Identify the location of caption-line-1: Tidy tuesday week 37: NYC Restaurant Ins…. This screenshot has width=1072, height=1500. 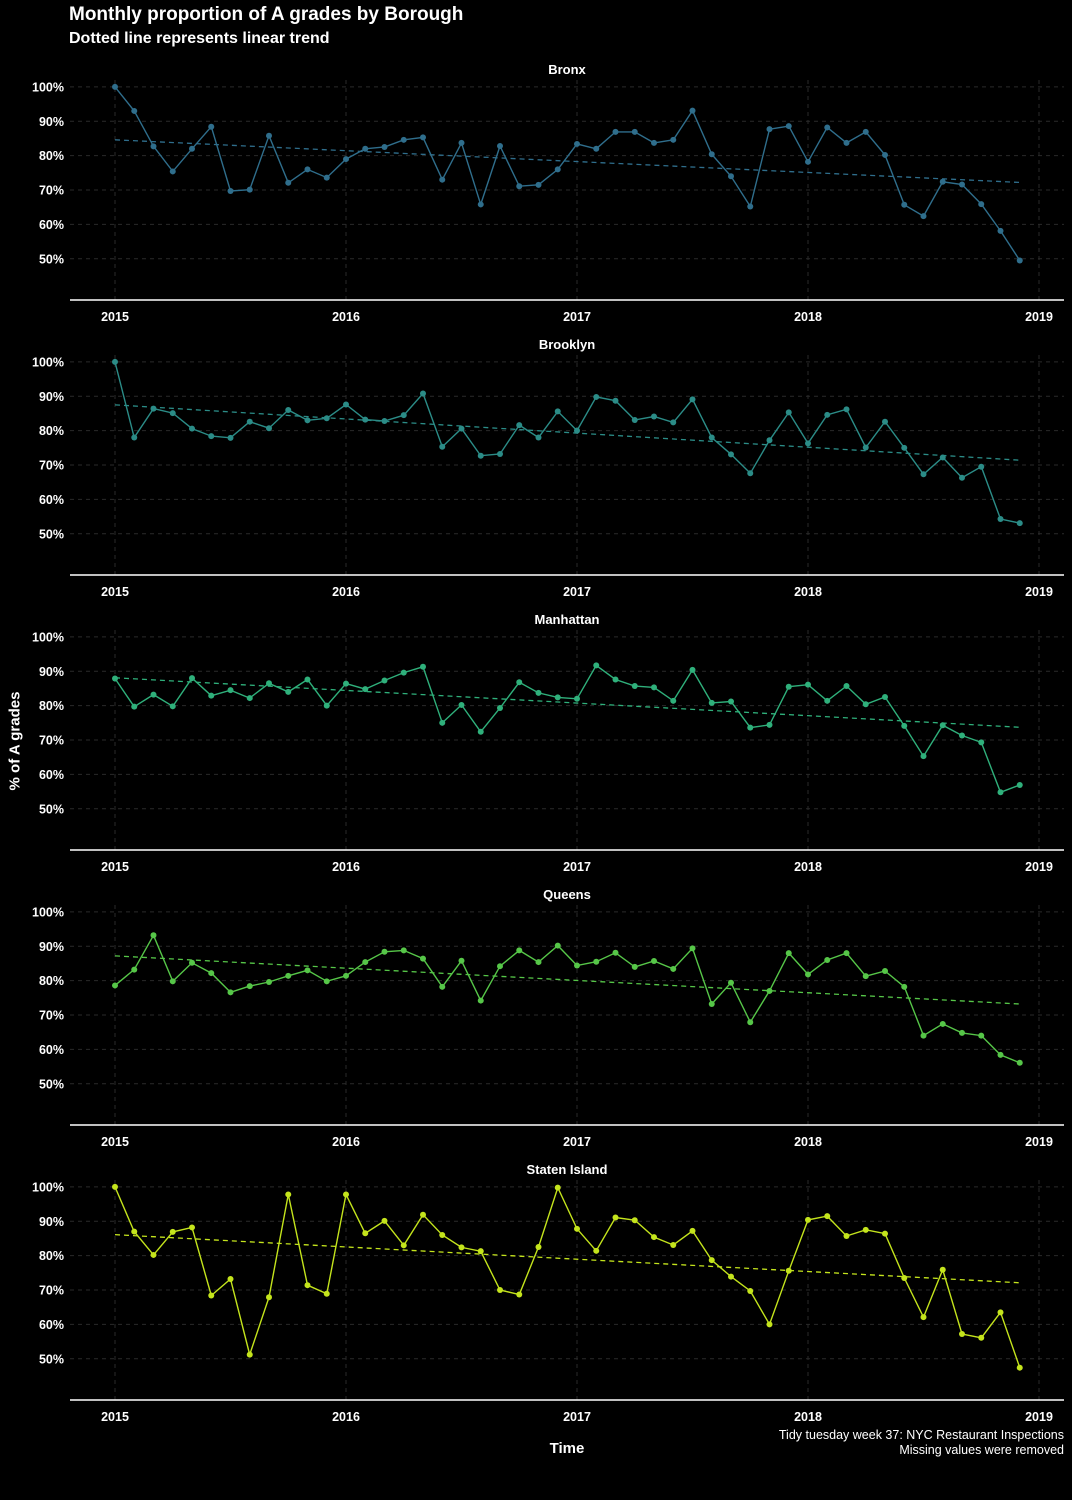
(921, 1435).